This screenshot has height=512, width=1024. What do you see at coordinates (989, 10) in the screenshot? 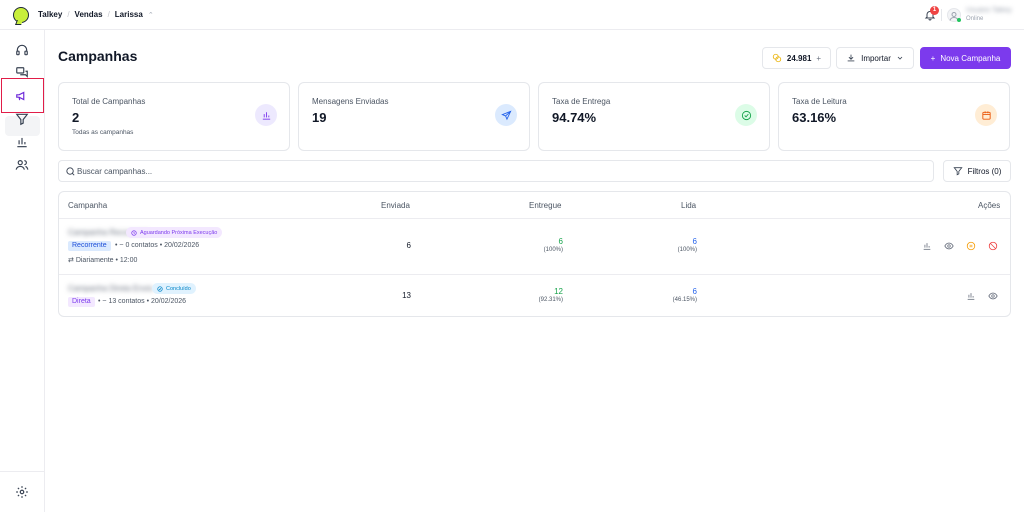
I see `user-name: Usuário Talkey` at bounding box center [989, 10].